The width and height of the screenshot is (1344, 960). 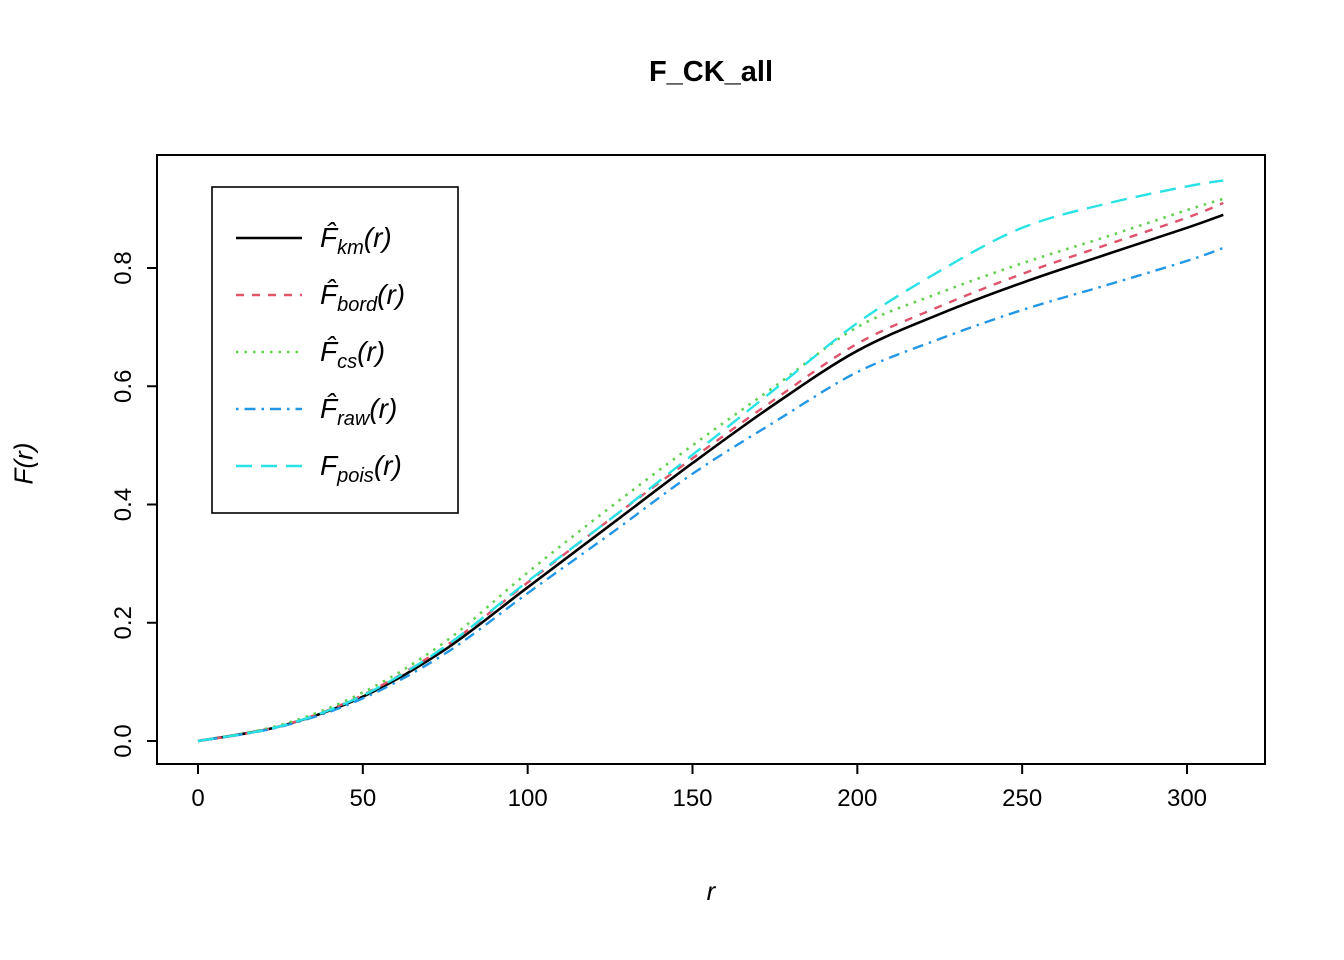 I want to click on x-tick-label: 100, so click(x=528, y=798).